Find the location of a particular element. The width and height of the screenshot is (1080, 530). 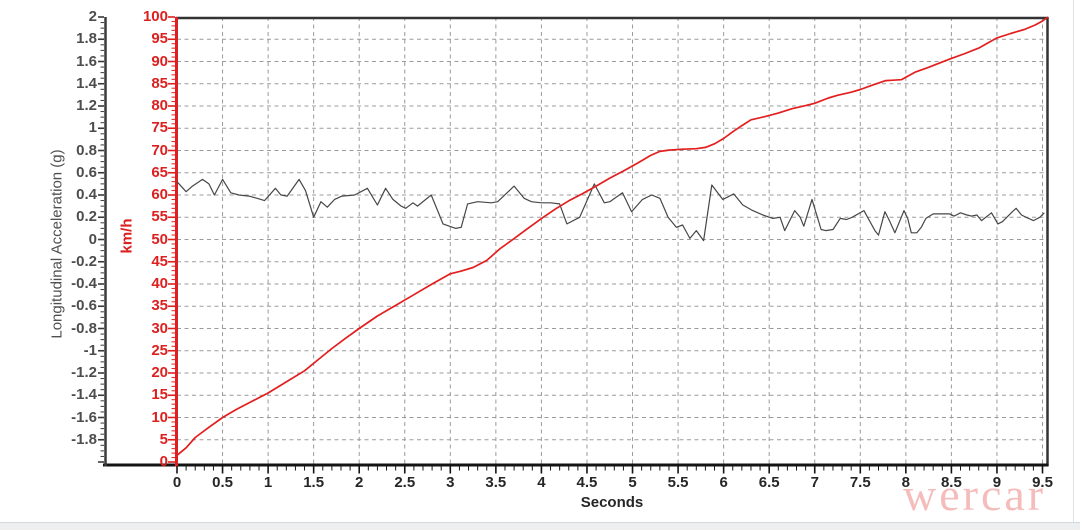

g-axis-tick-label: -1.4 is located at coordinates (84, 395).